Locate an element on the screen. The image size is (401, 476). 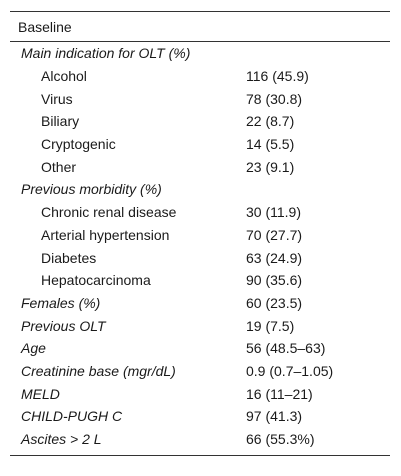
row-label: Diabetes is located at coordinates (69, 257).